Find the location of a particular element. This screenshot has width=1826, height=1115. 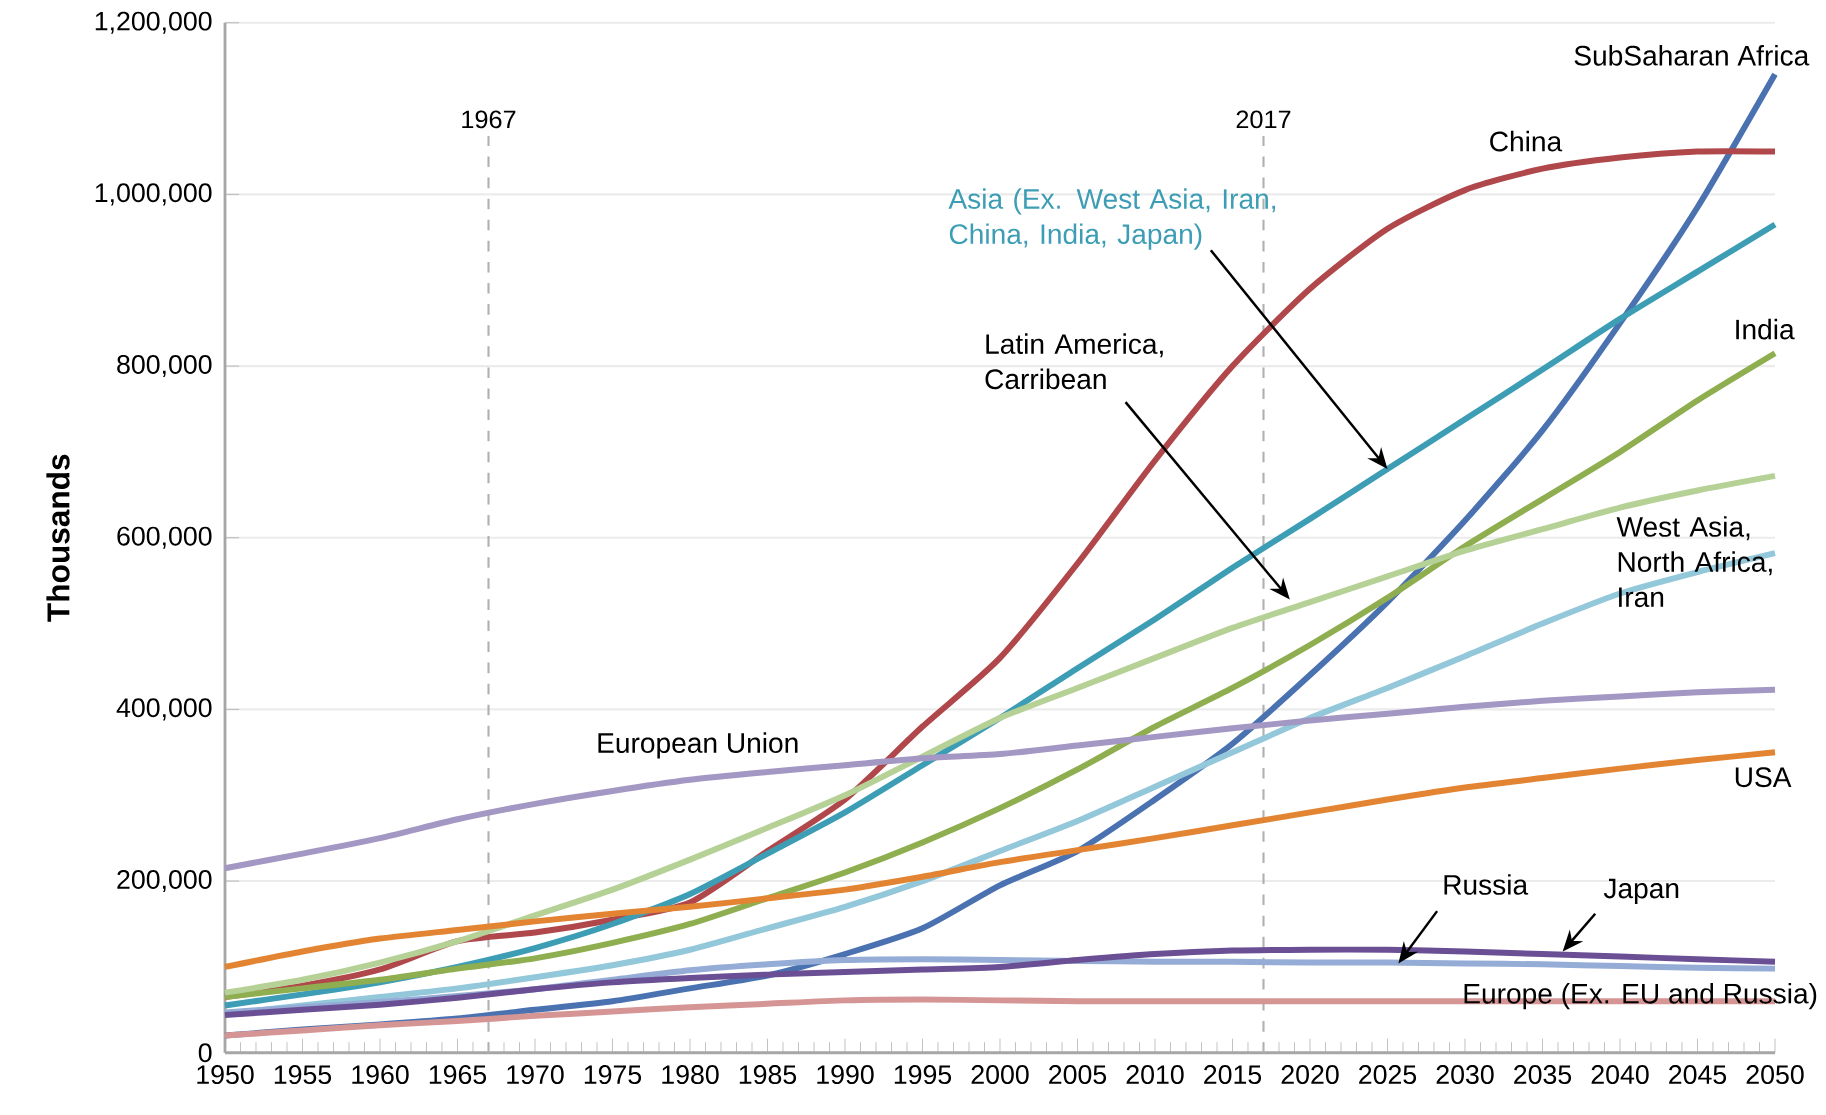

y-tick-label: 0 is located at coordinates (205, 1053).